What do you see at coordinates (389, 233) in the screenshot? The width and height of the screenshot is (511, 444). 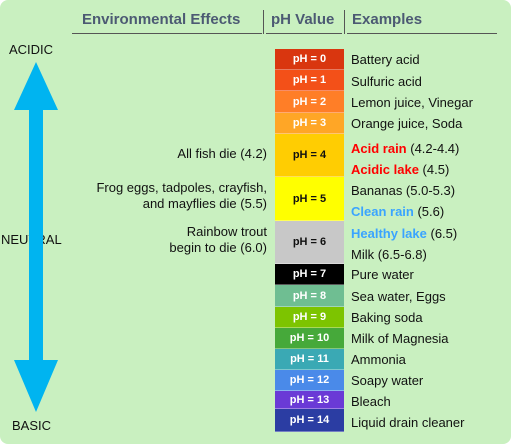 I see `example-highlight: Healthy lake` at bounding box center [389, 233].